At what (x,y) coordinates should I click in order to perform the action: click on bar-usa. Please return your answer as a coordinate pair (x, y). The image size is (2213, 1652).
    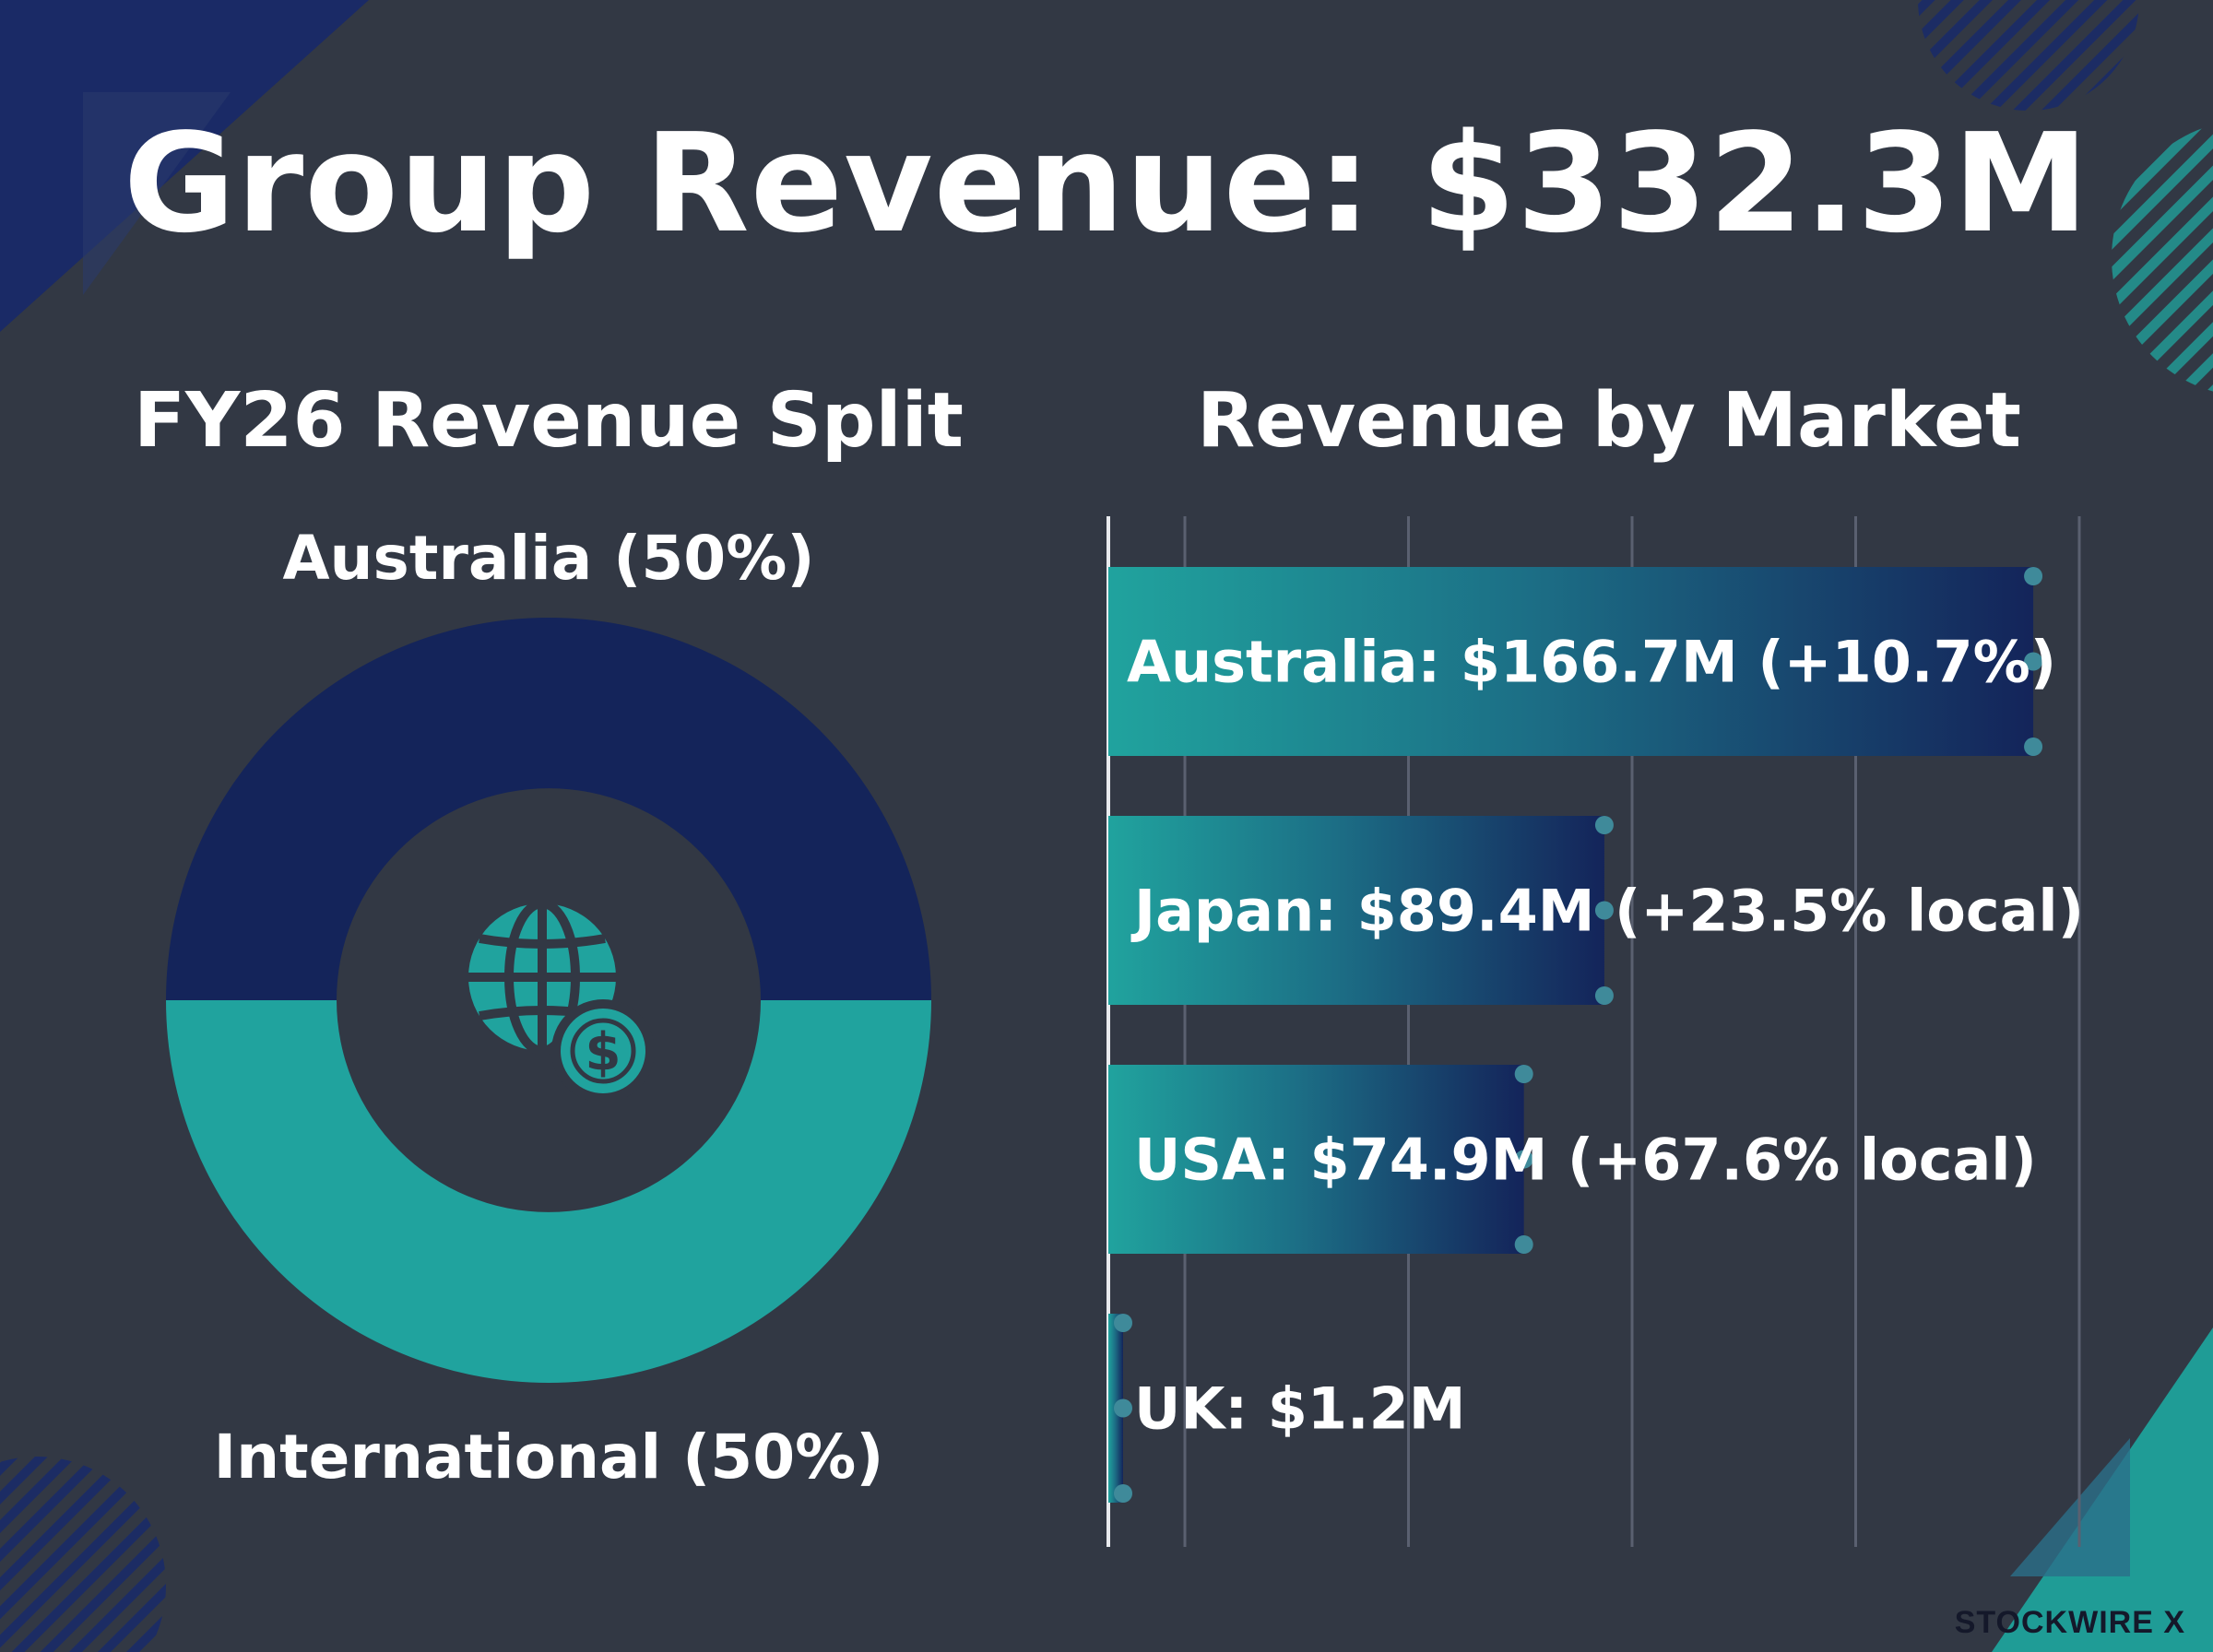
    Looking at the image, I should click on (1316, 1159).